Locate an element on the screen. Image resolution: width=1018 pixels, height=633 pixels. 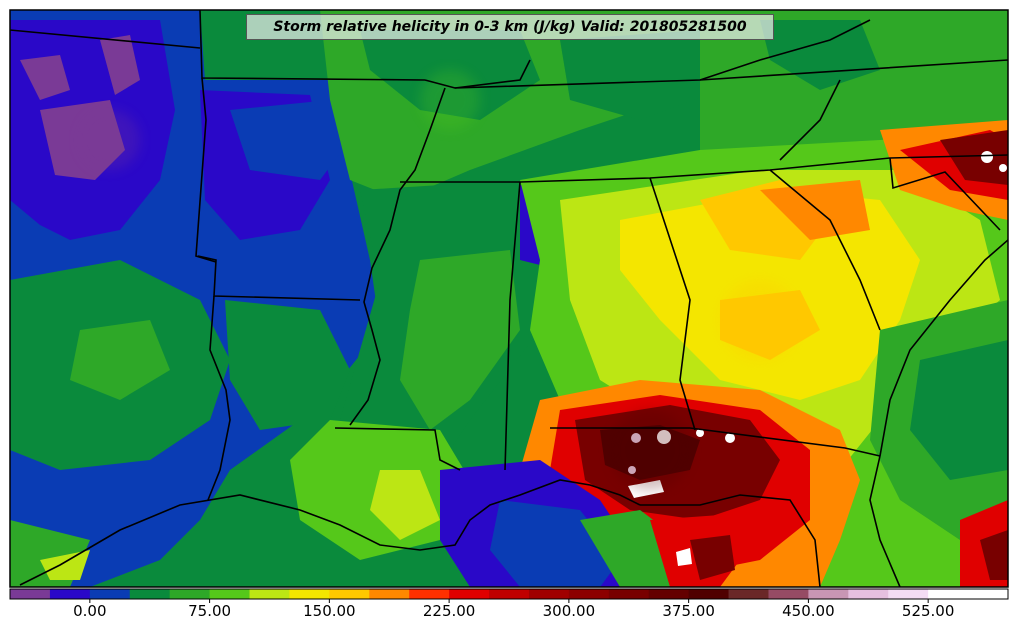
colorbar-tick-label: 300.00 is located at coordinates (569, 611).